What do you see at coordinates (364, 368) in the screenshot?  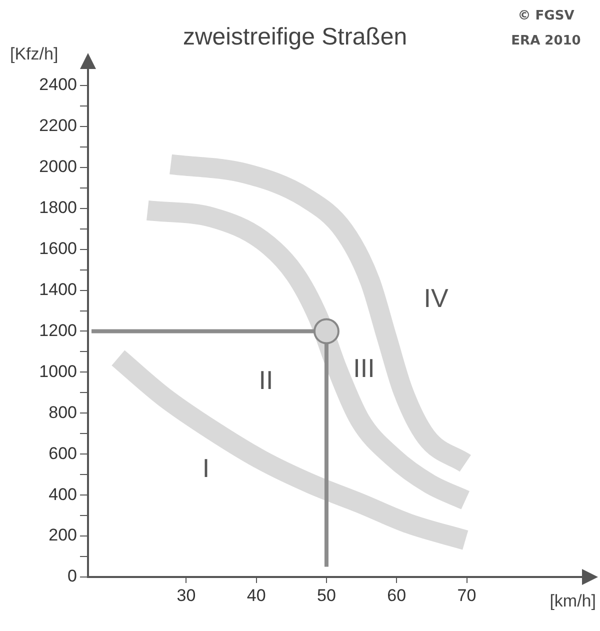 I see `annotation: III` at bounding box center [364, 368].